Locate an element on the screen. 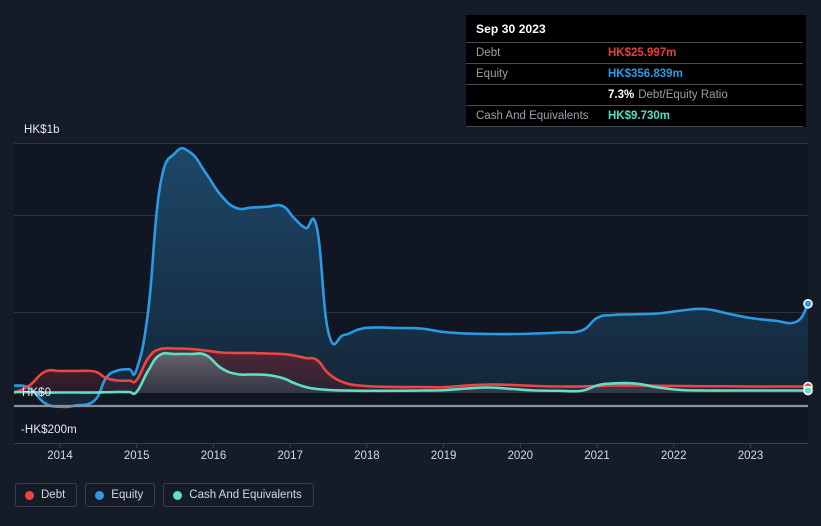 Image resolution: width=821 pixels, height=526 pixels. chart-legend: Debt Equity Cash And Equivalents is located at coordinates (164, 495).